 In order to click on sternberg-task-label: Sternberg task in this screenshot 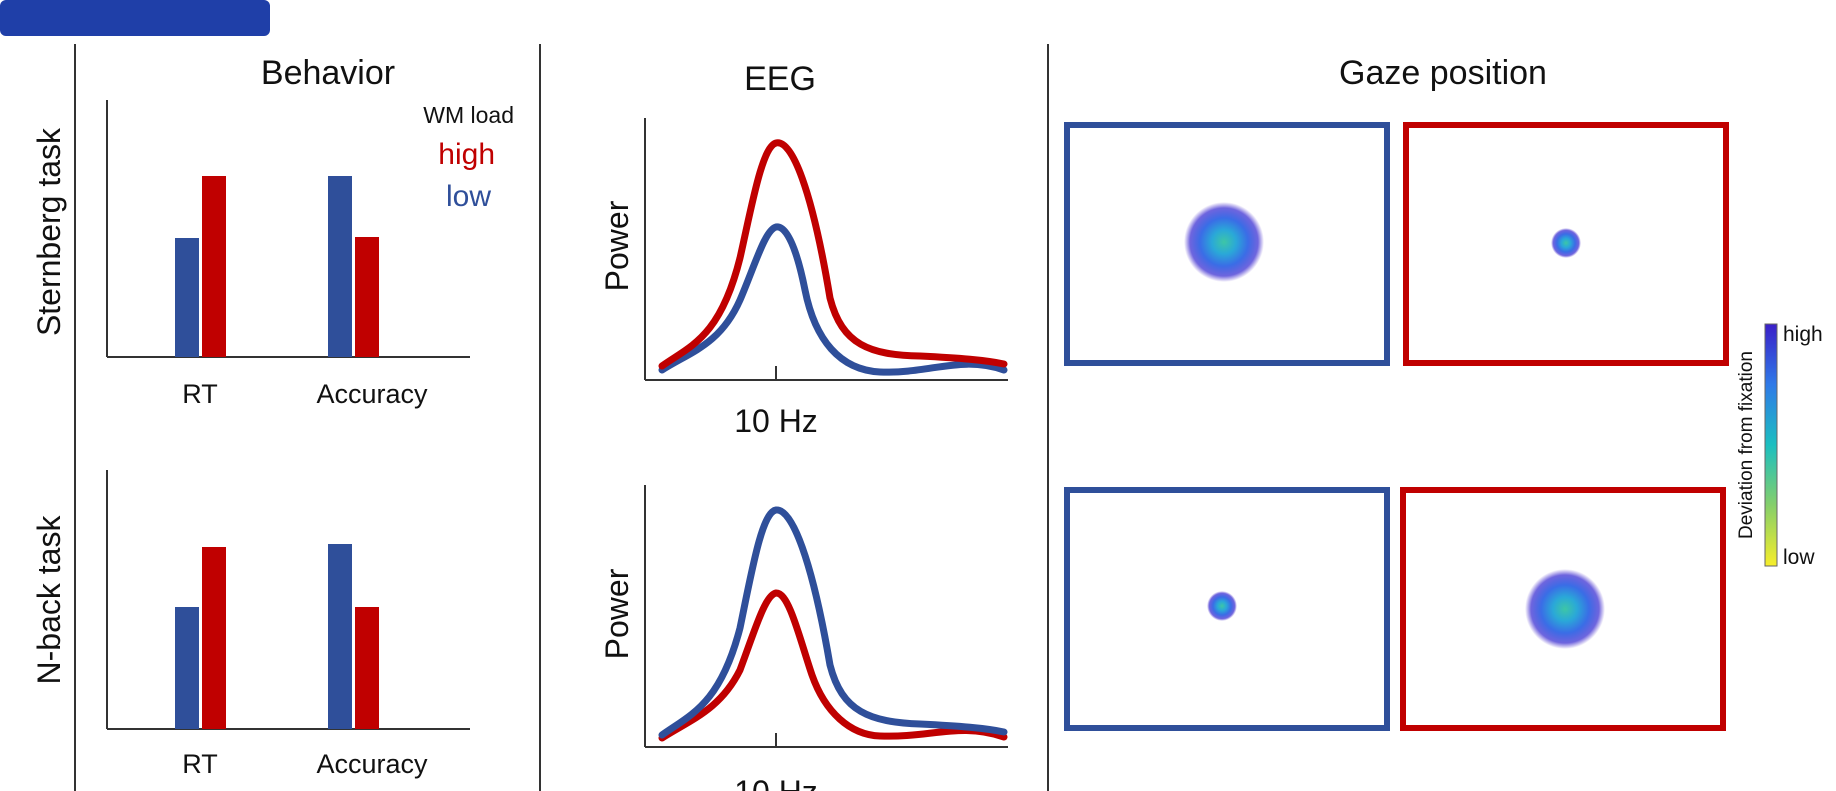, I will do `click(49, 231)`.